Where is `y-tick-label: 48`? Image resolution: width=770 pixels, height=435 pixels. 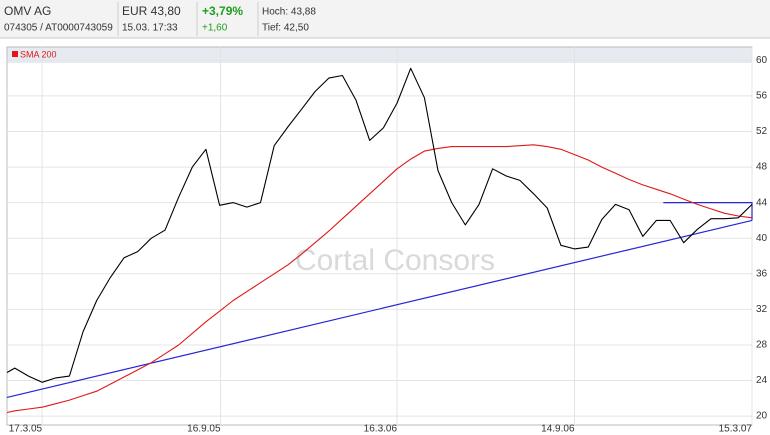
y-tick-label: 48 is located at coordinates (762, 167).